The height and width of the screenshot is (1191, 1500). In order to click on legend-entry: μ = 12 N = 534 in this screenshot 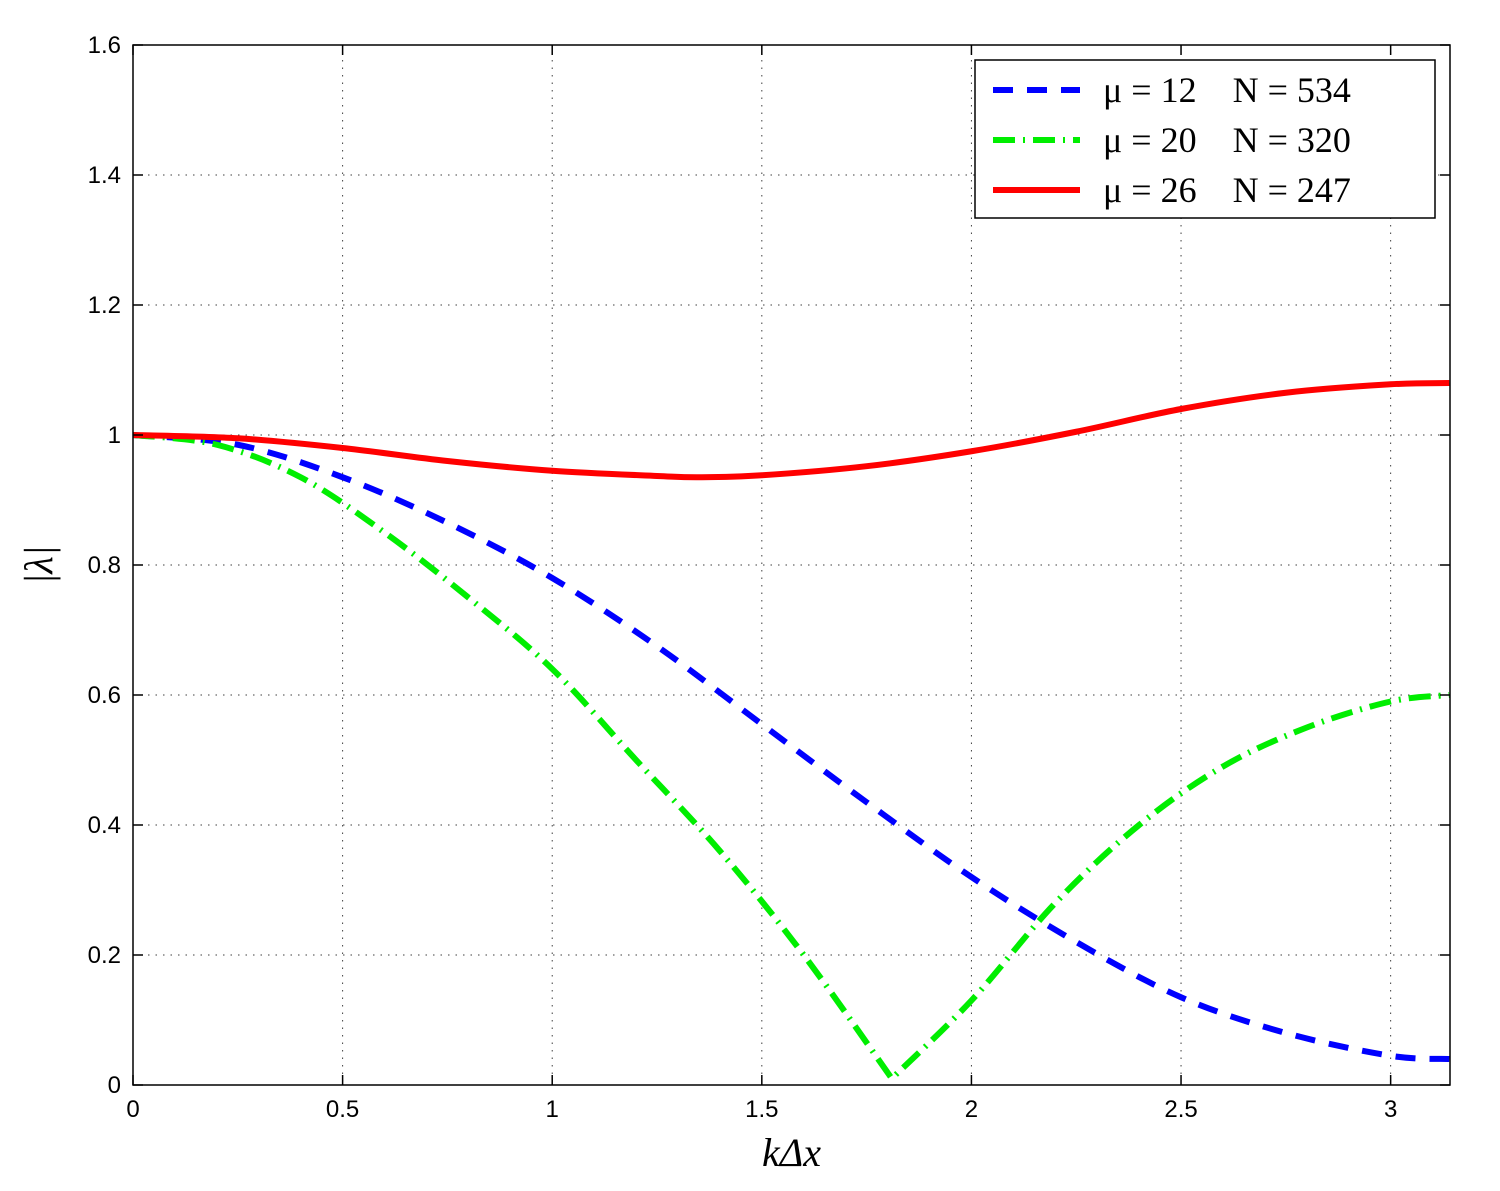, I will do `click(1227, 90)`.